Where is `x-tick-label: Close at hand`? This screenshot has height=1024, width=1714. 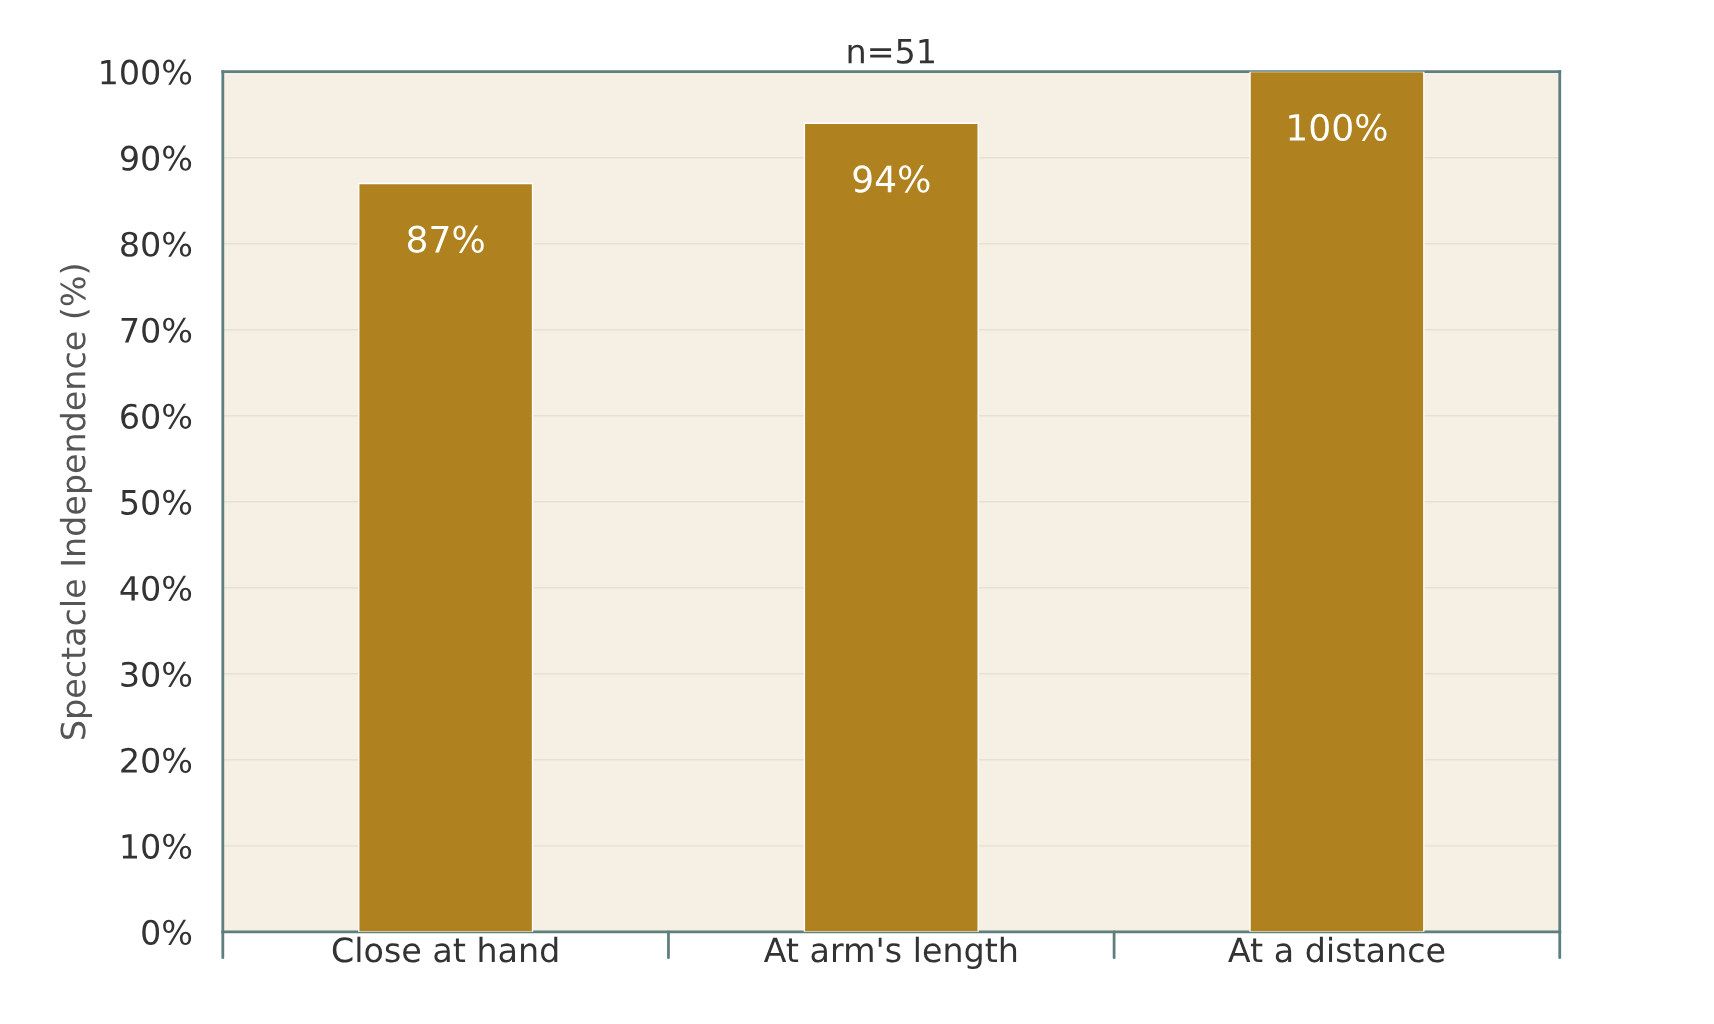 x-tick-label: Close at hand is located at coordinates (445, 949).